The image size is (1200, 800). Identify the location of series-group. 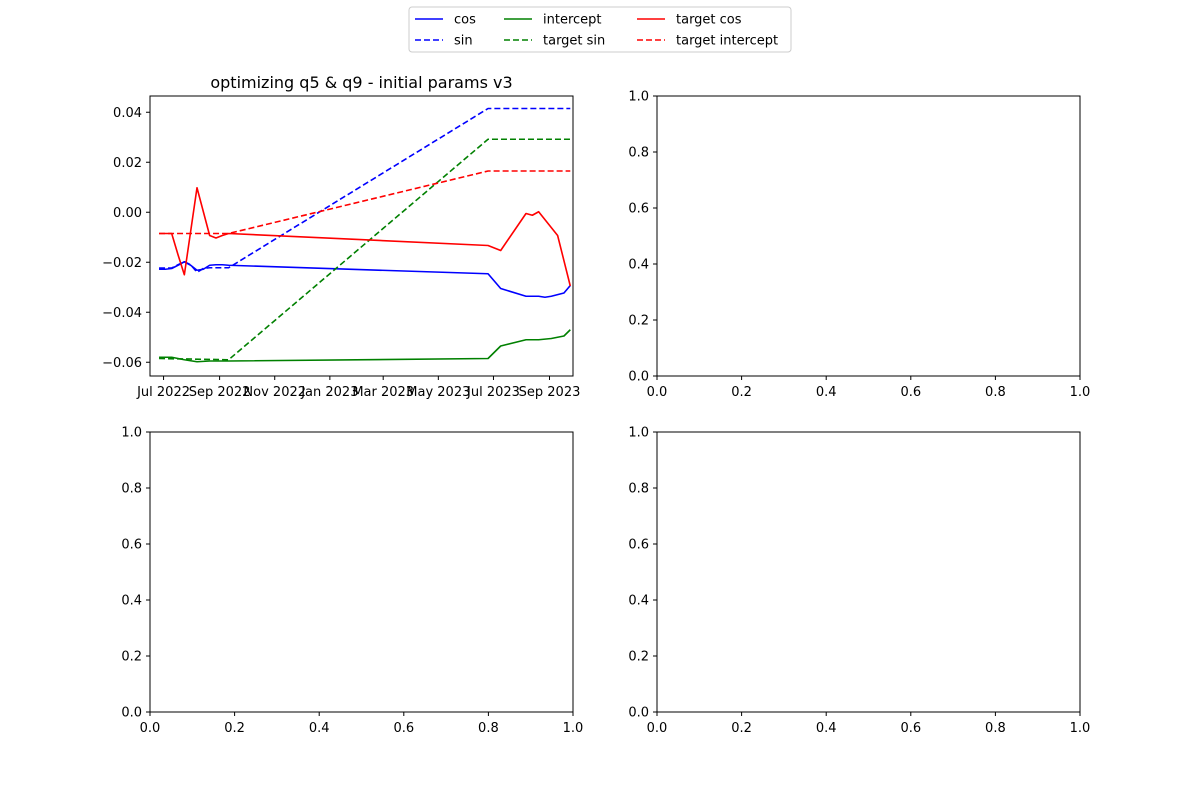
(365, 235).